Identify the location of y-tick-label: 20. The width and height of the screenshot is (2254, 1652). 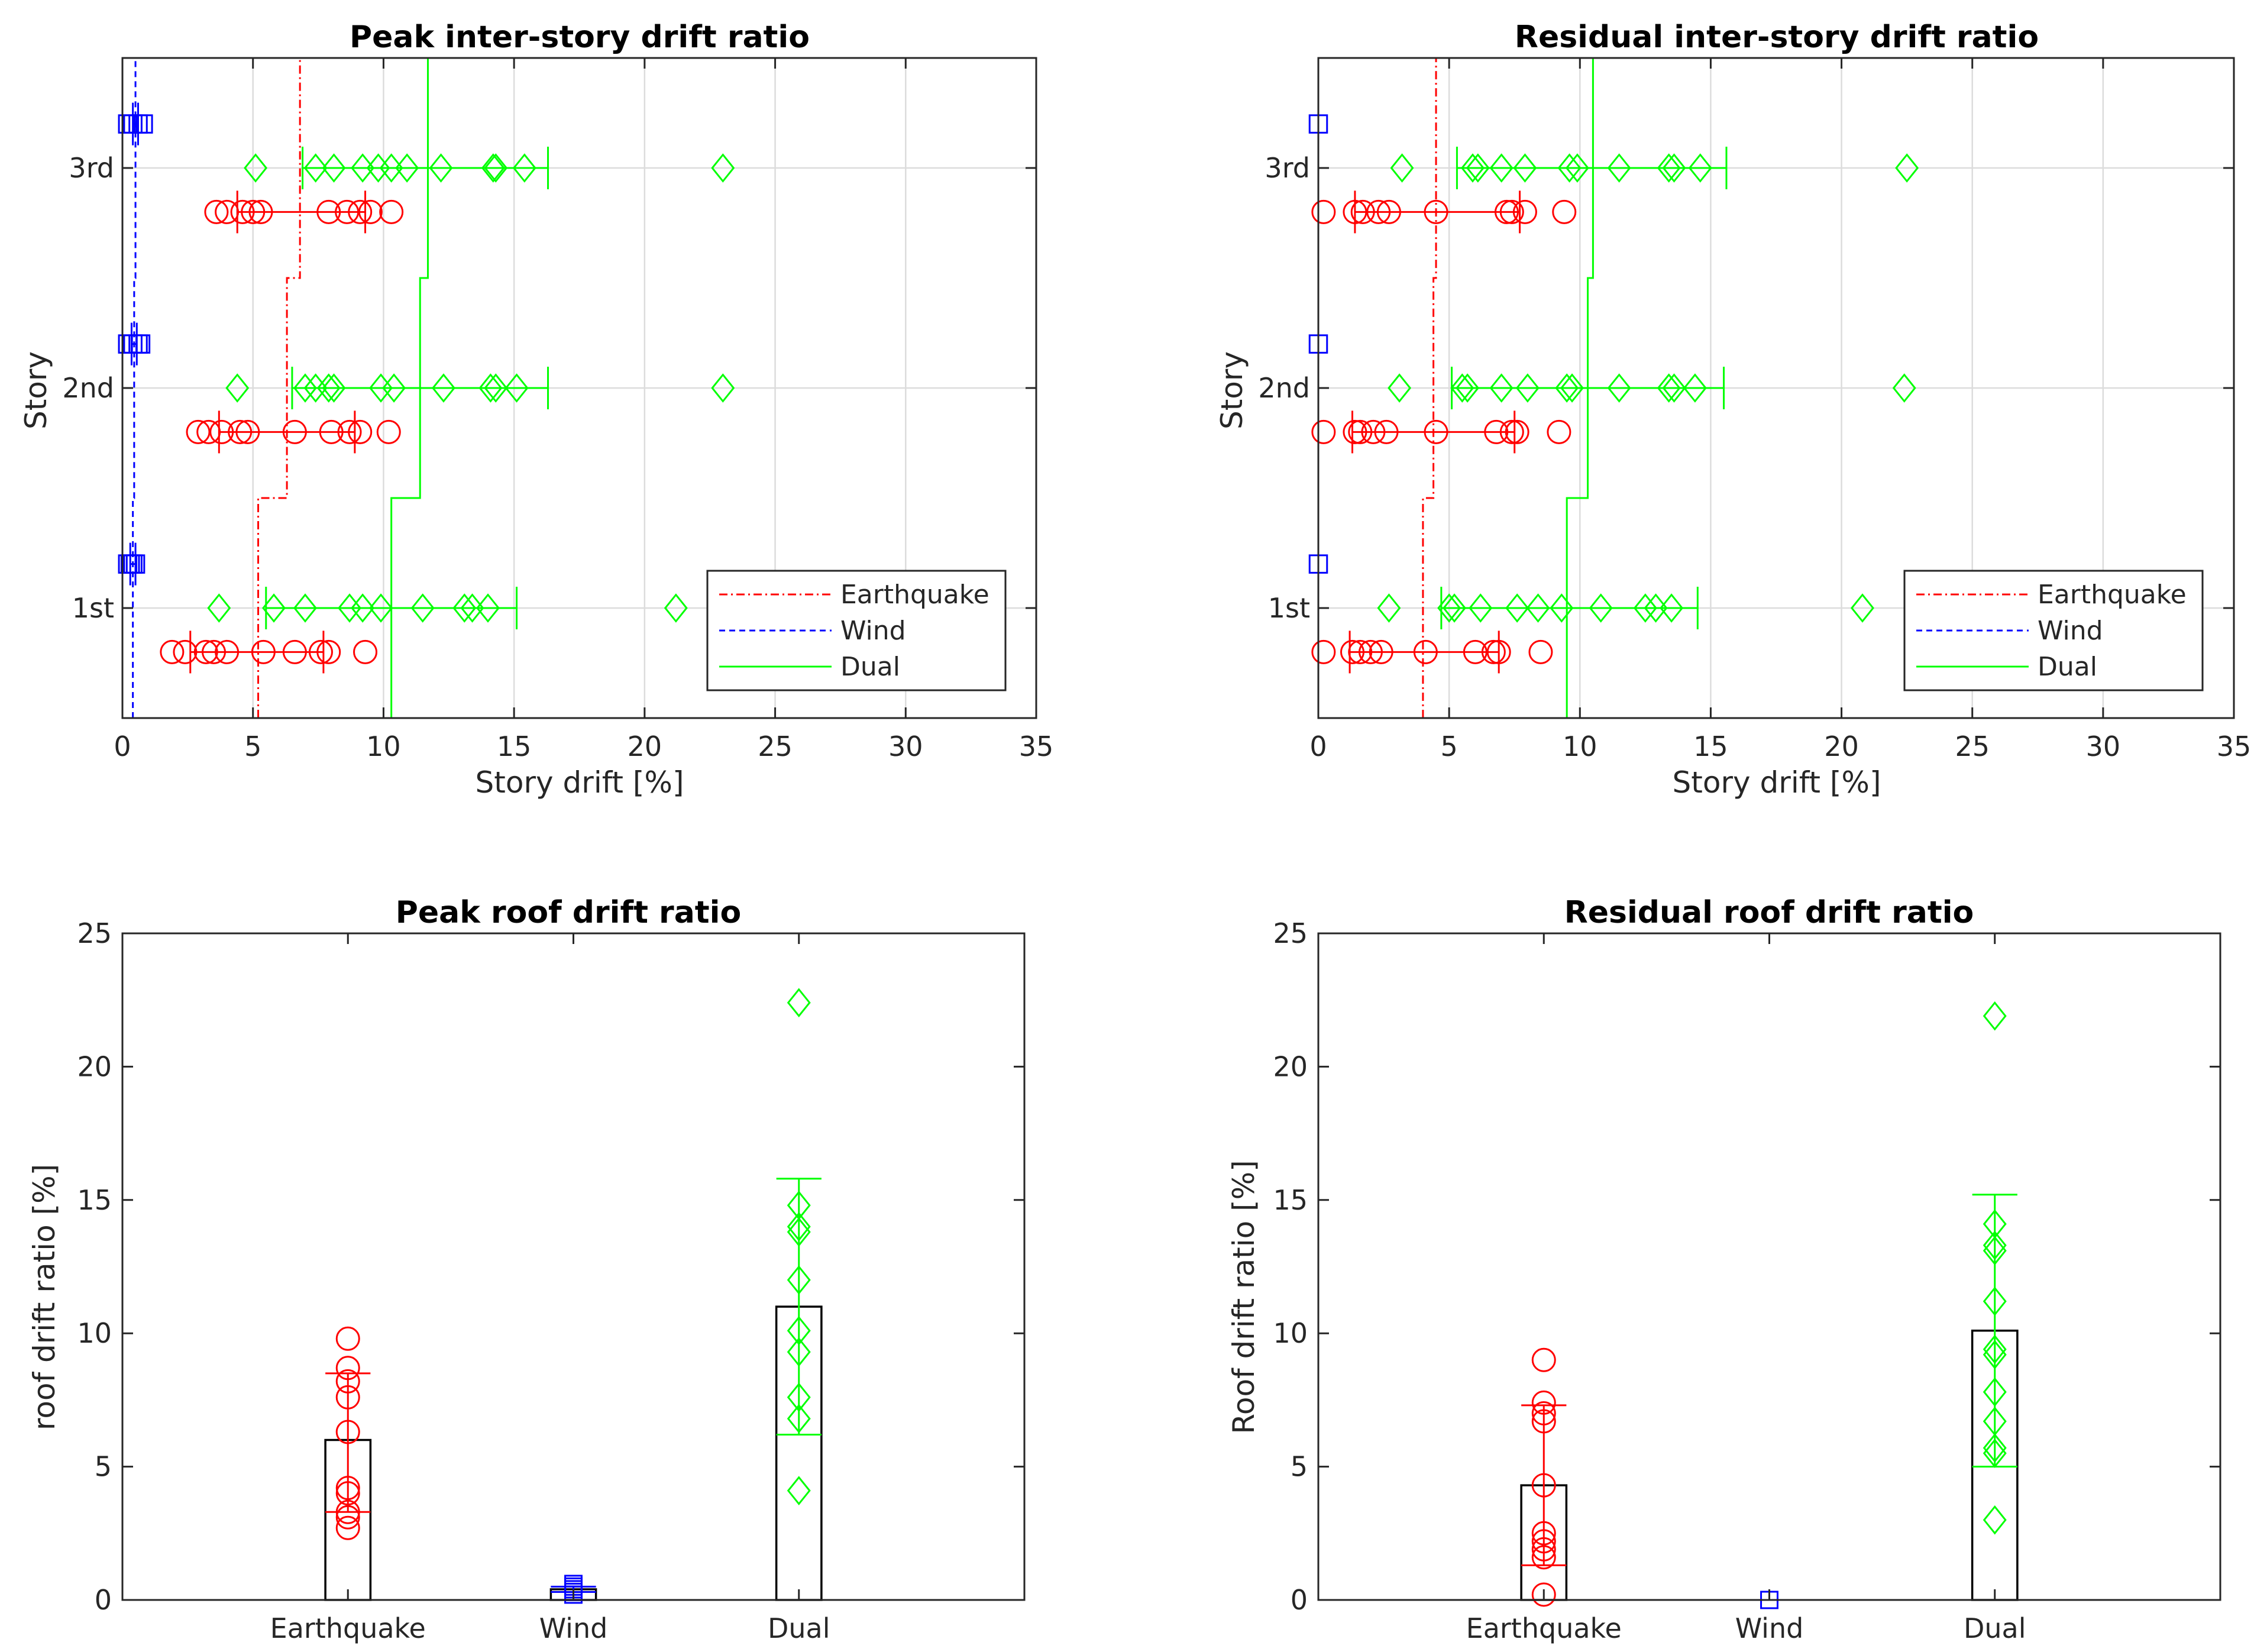
(94, 1066).